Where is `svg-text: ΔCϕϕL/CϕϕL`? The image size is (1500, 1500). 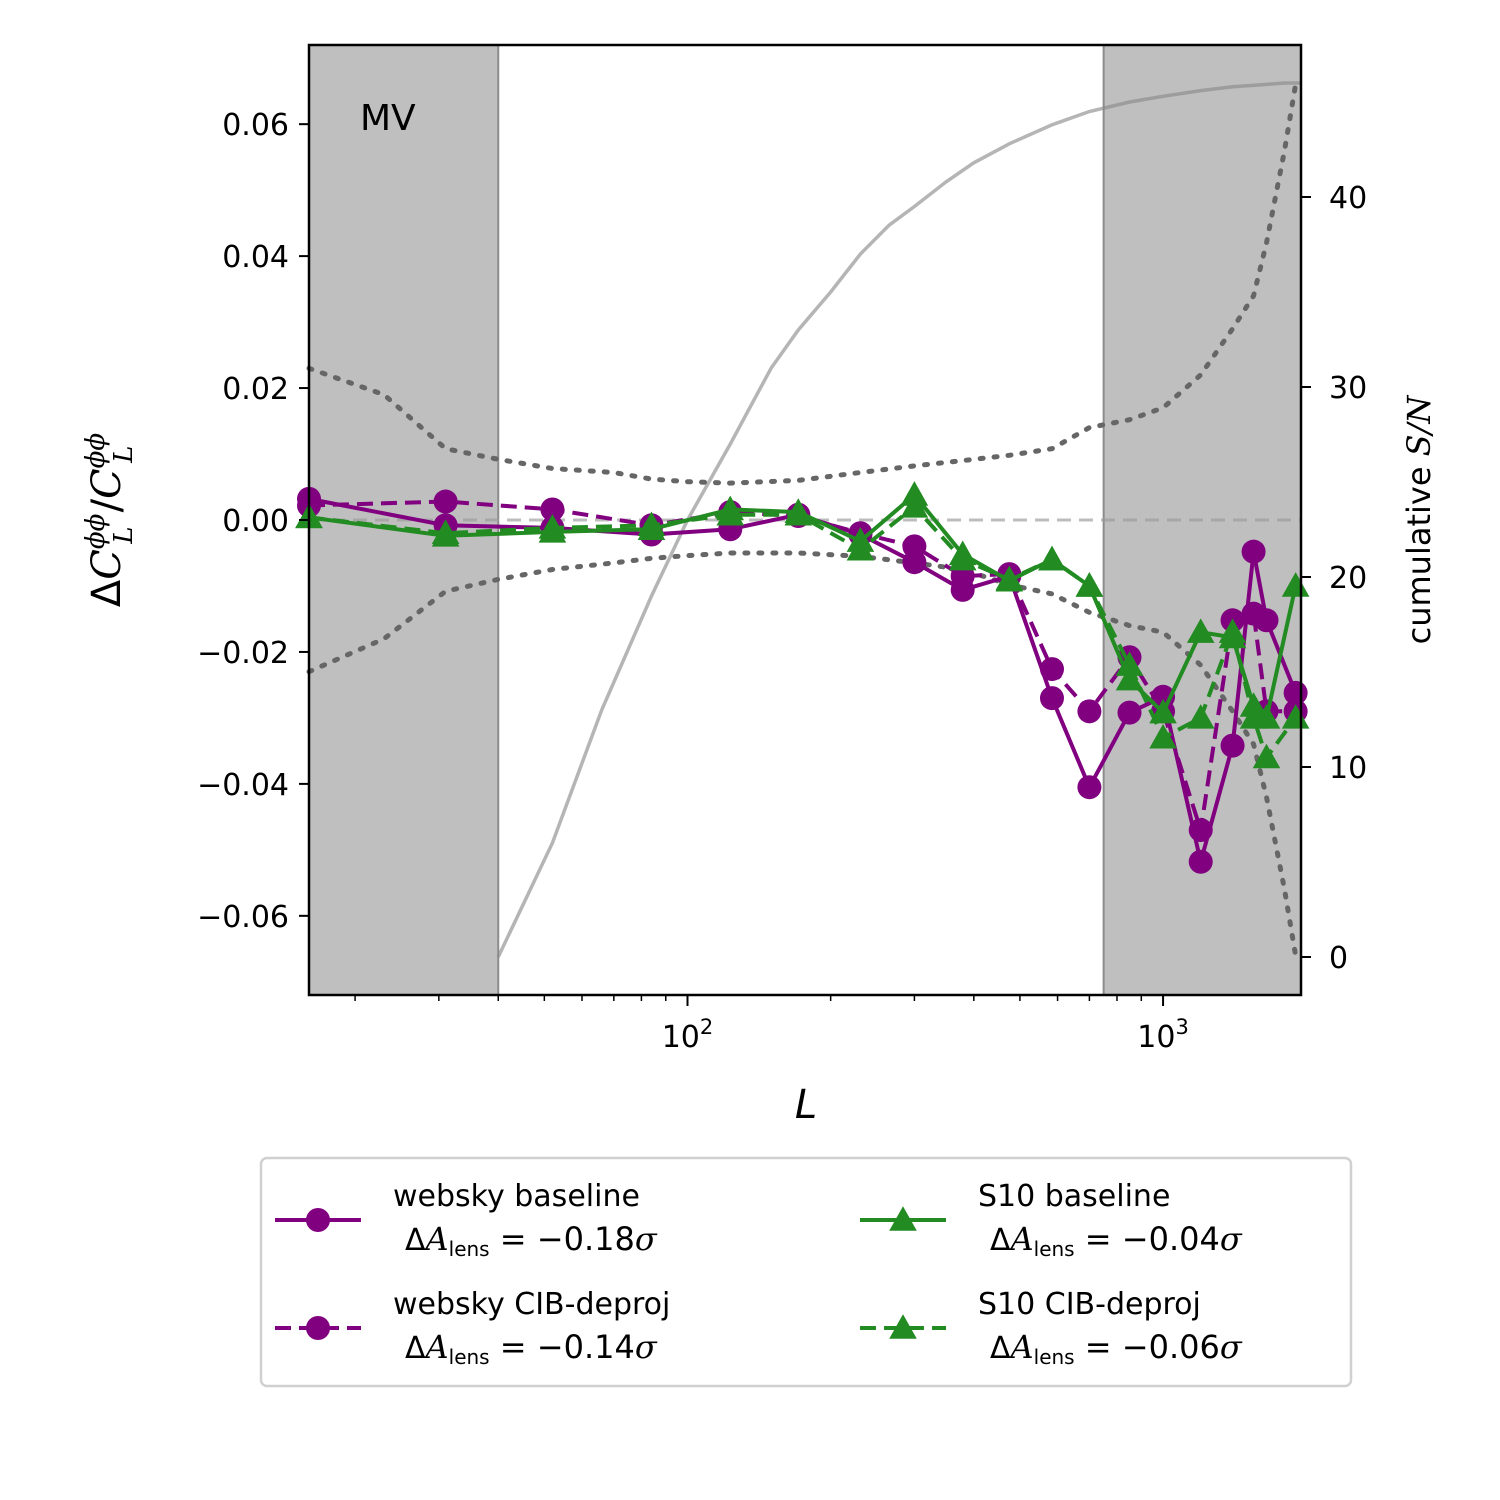 svg-text: ΔCϕϕL/CϕϕL is located at coordinates (110, 520).